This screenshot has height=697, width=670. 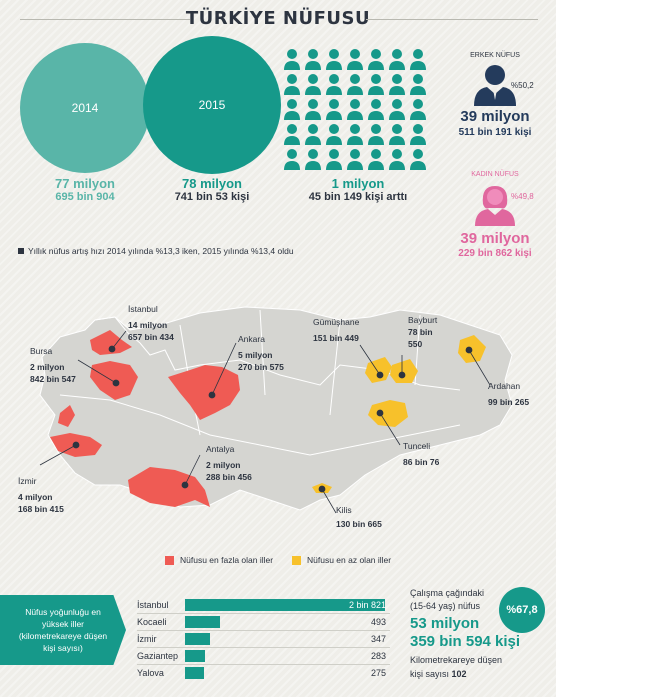 What do you see at coordinates (85, 183) in the screenshot?
I see `stat-2014-big: 77 milyon` at bounding box center [85, 183].